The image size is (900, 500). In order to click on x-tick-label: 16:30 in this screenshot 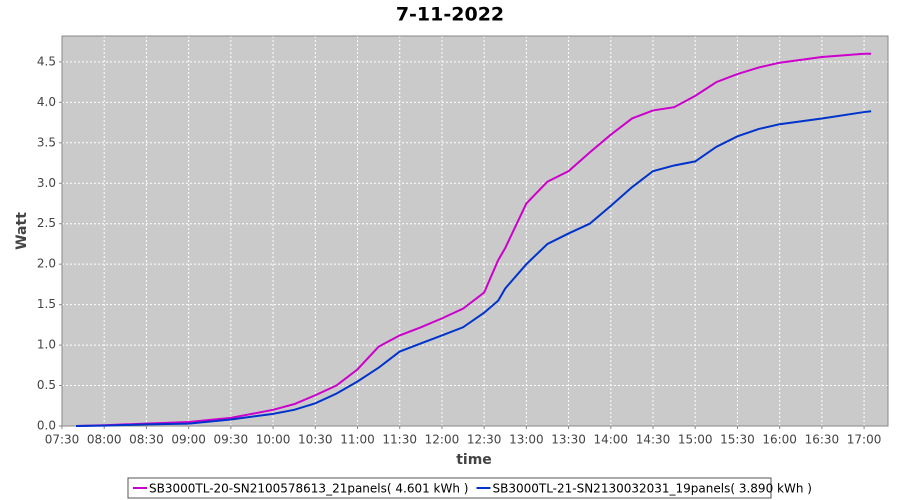, I will do `click(822, 440)`.